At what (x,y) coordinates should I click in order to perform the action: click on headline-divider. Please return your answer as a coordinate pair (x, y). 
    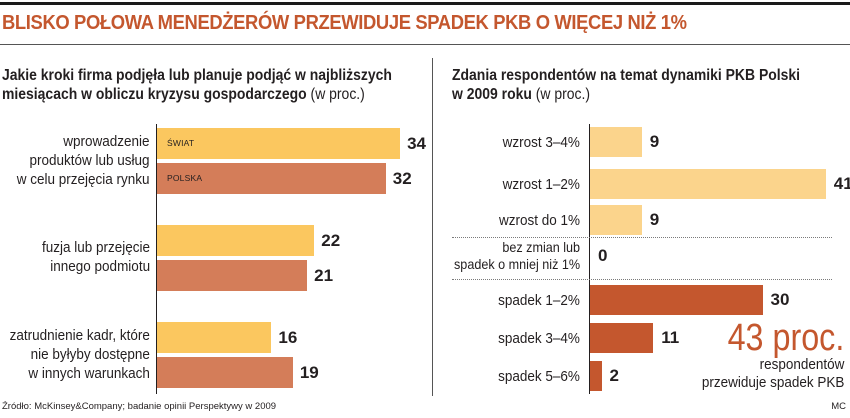
    Looking at the image, I should click on (425, 44).